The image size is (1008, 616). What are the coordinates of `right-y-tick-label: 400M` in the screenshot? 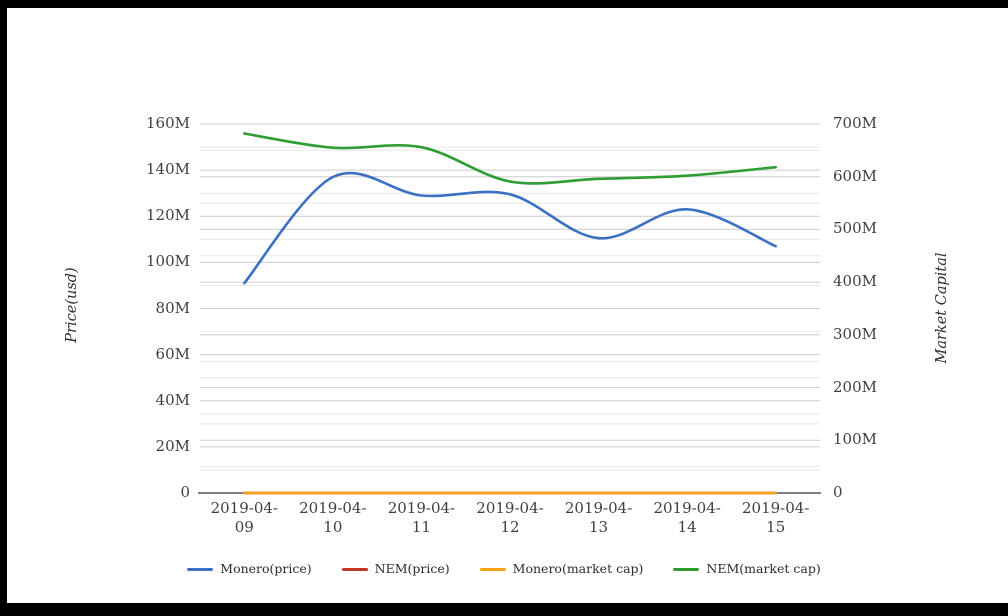 It's located at (855, 281).